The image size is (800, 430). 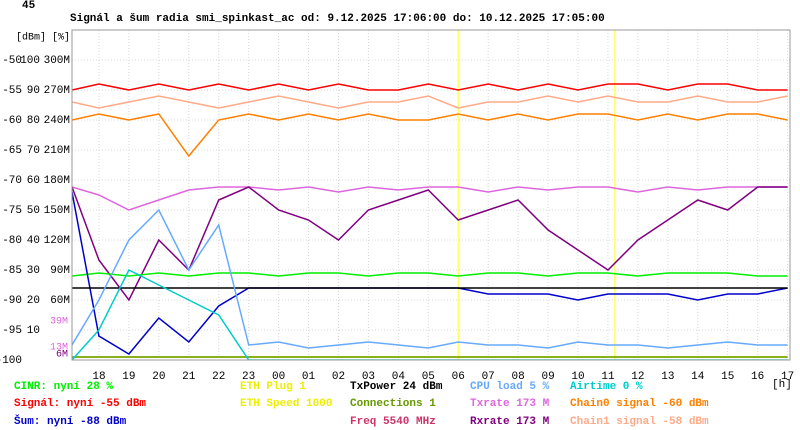 I want to click on x-tick-label: 22, so click(x=218, y=377).